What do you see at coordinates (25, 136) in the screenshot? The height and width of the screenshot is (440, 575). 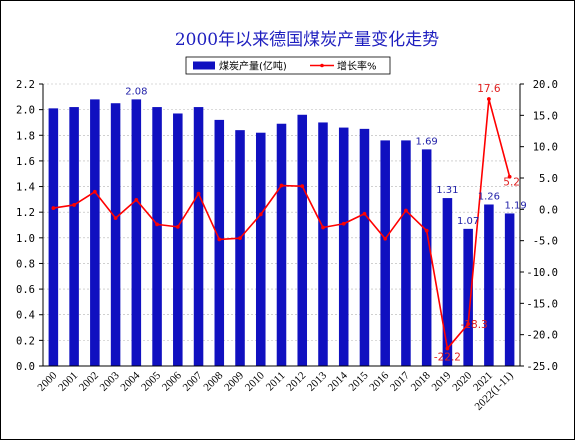 I see `y-left-tick-label: 1.8` at bounding box center [25, 136].